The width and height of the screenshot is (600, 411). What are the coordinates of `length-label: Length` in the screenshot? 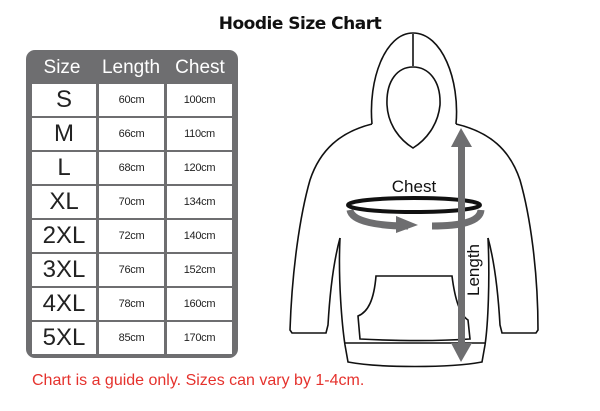 It's located at (473, 270).